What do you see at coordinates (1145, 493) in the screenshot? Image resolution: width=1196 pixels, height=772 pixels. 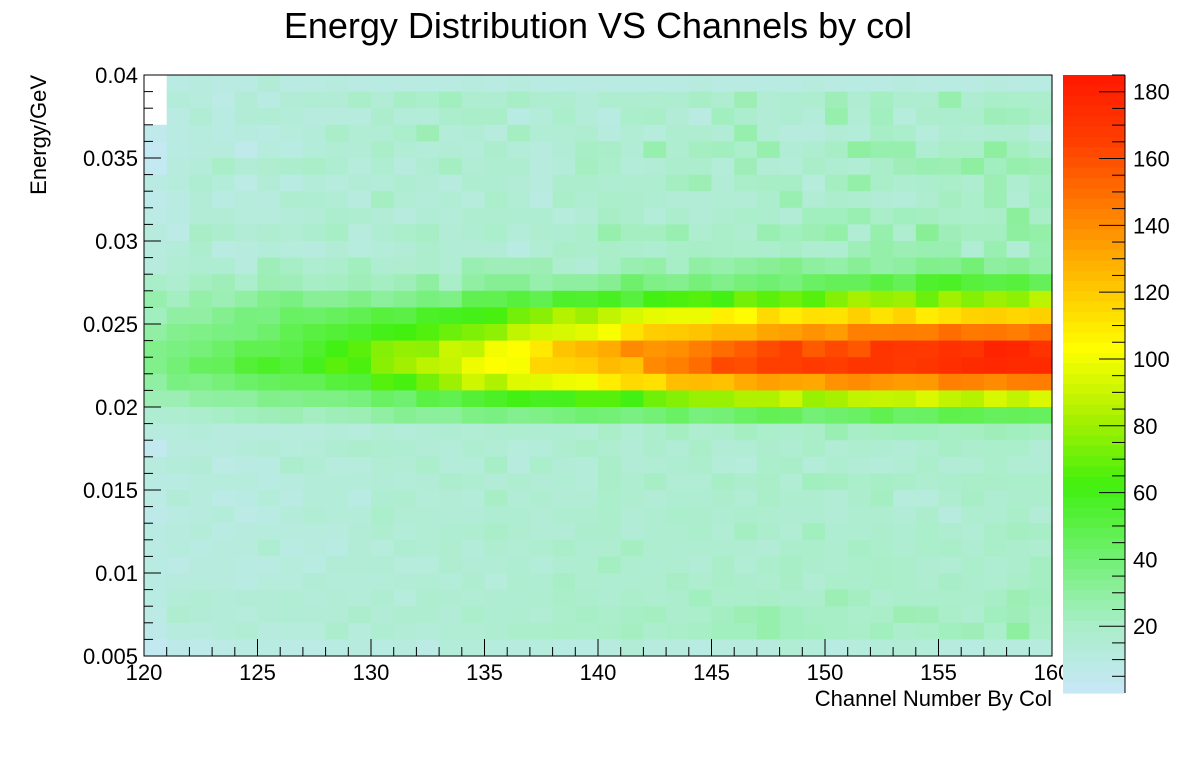 I see `z-tick-label: 60` at bounding box center [1145, 493].